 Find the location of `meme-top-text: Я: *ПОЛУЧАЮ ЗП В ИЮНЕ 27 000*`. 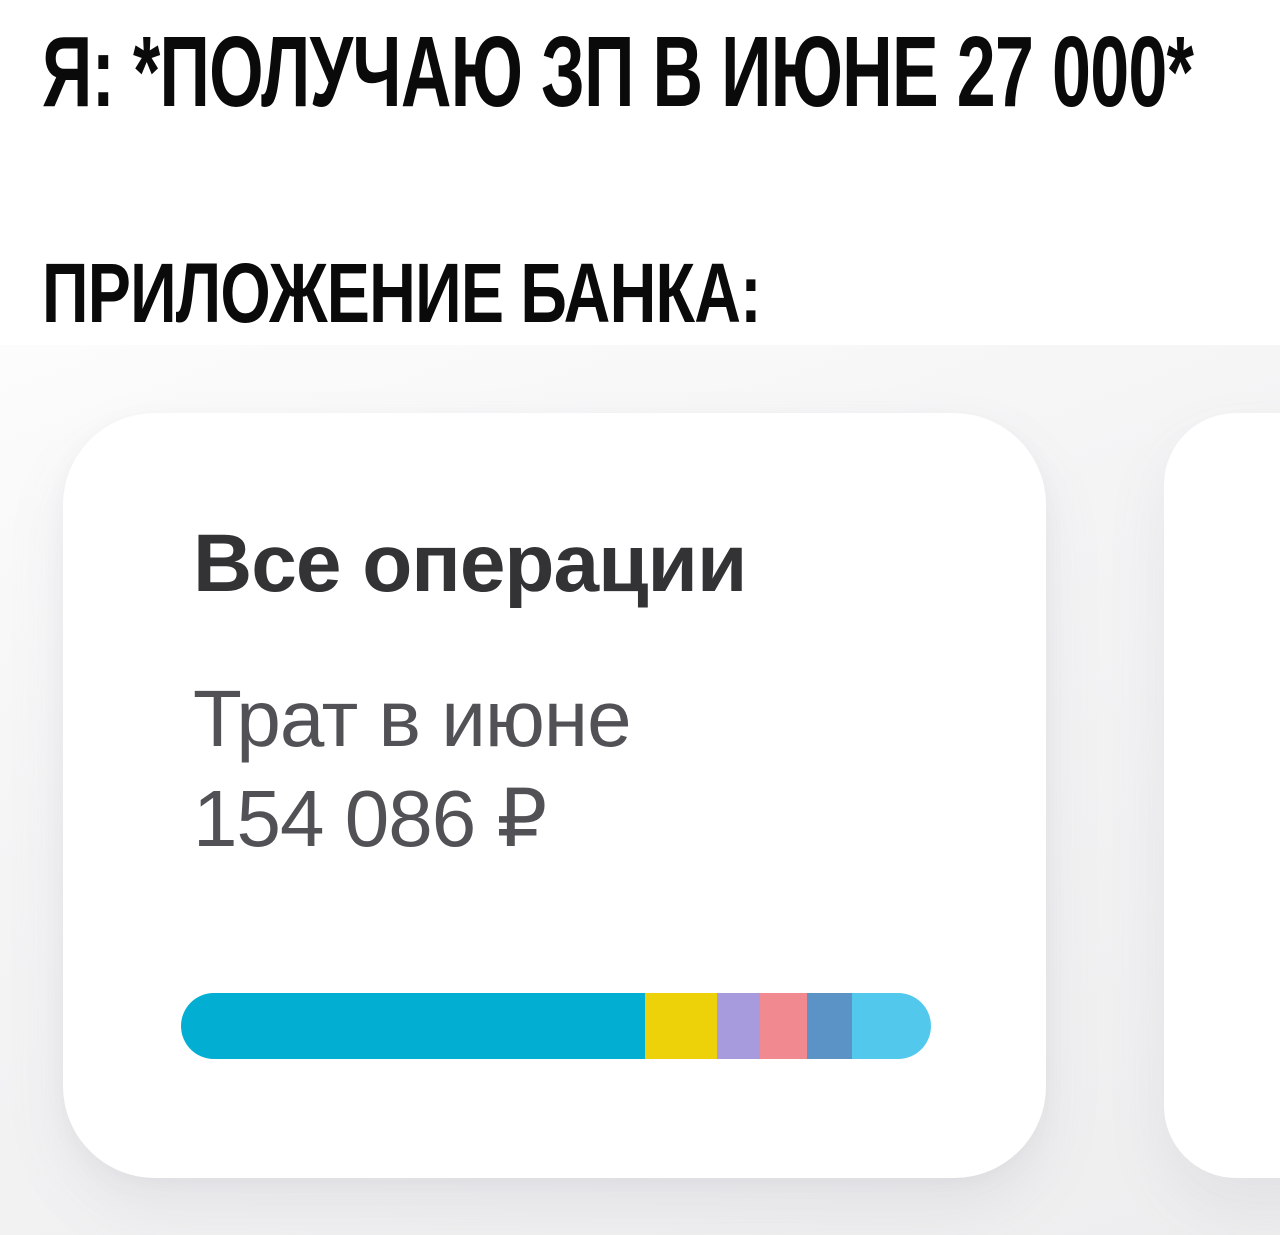

meme-top-text: Я: *ПОЛУЧАЮ ЗП В ИЮНЕ 27 000* is located at coordinates (618, 72).